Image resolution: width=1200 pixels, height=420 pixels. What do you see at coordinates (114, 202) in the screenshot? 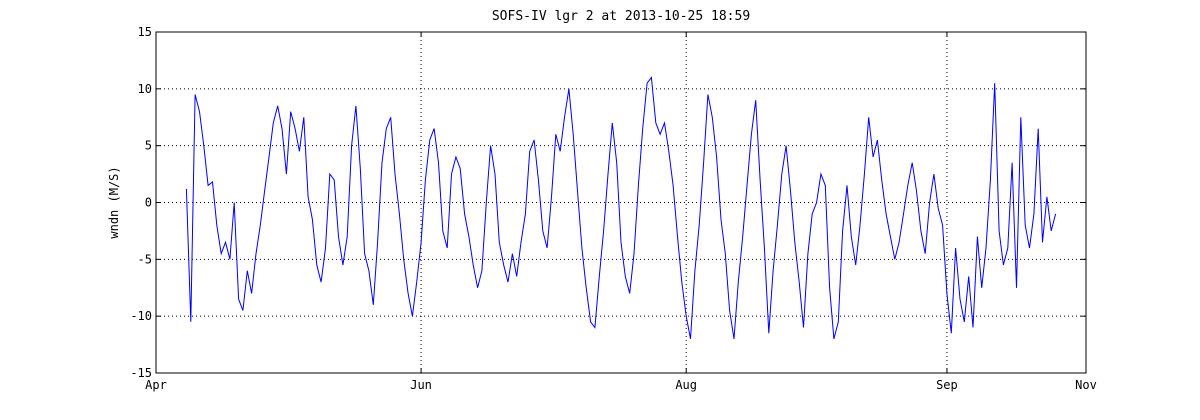
I see `y-axis-label: wndn (M/S)` at bounding box center [114, 202].